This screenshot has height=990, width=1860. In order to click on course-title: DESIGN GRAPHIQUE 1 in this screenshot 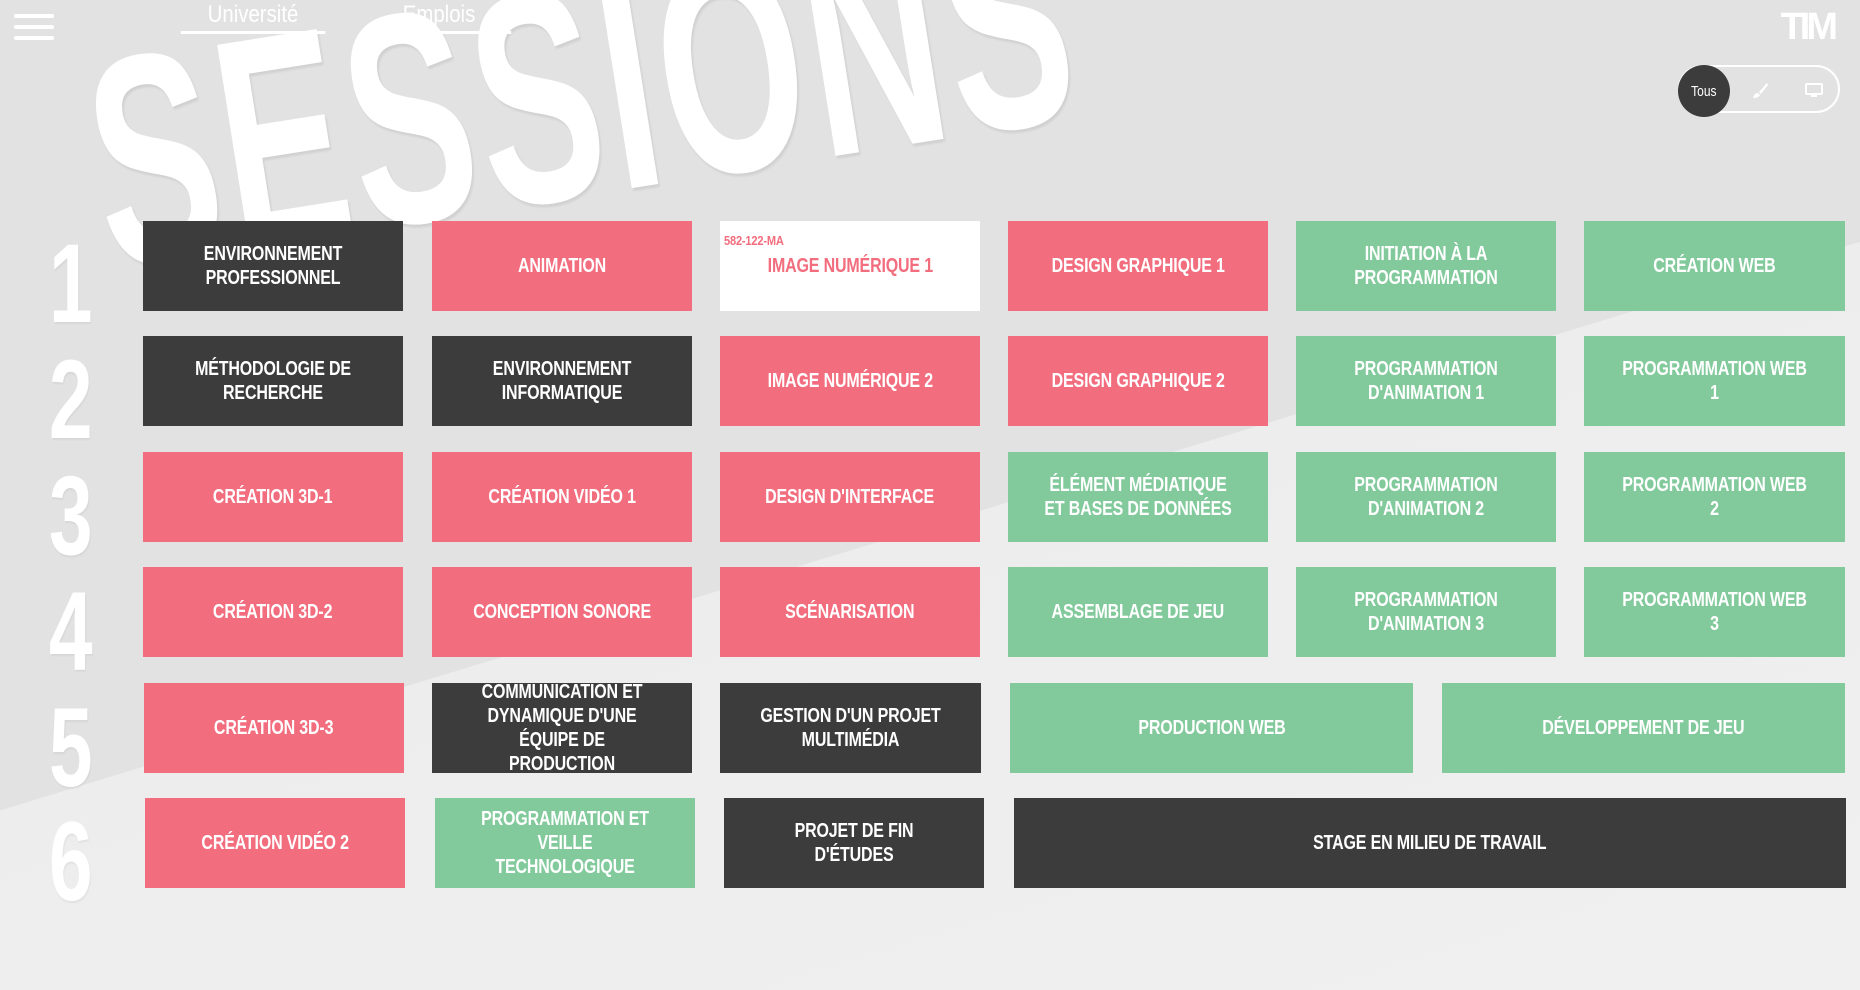, I will do `click(1138, 266)`.